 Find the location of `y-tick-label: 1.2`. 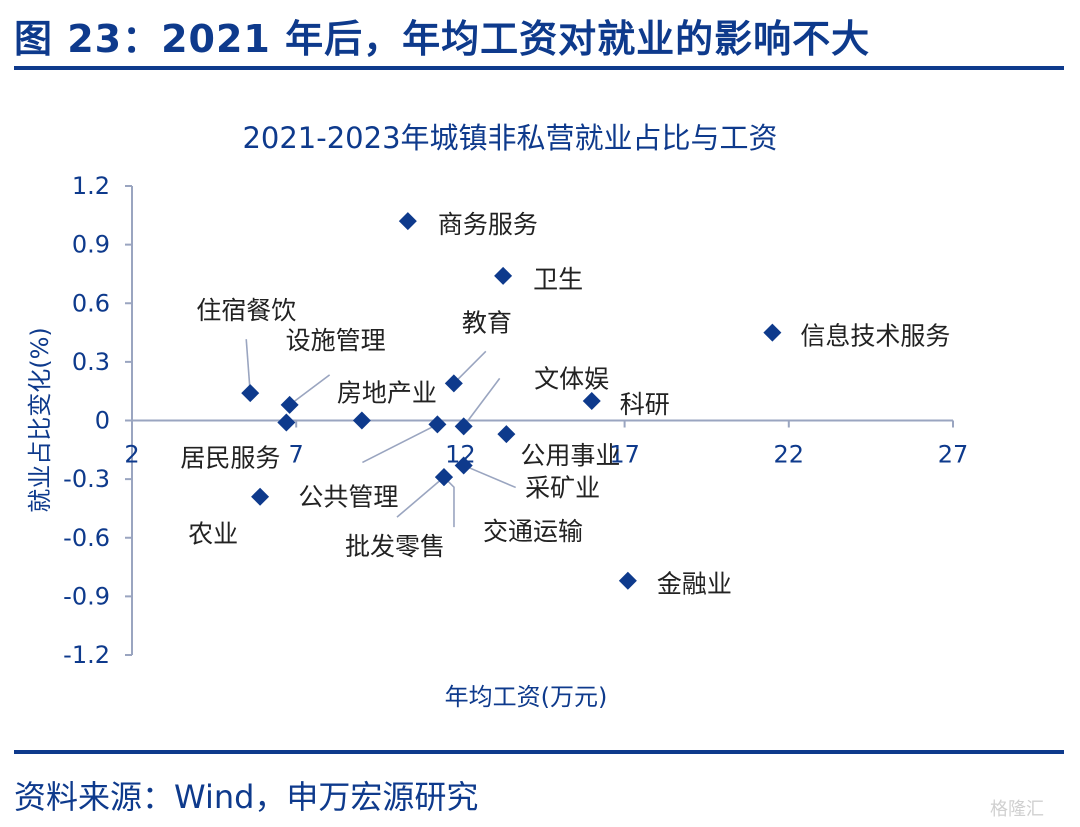

y-tick-label: 1.2 is located at coordinates (91, 186).